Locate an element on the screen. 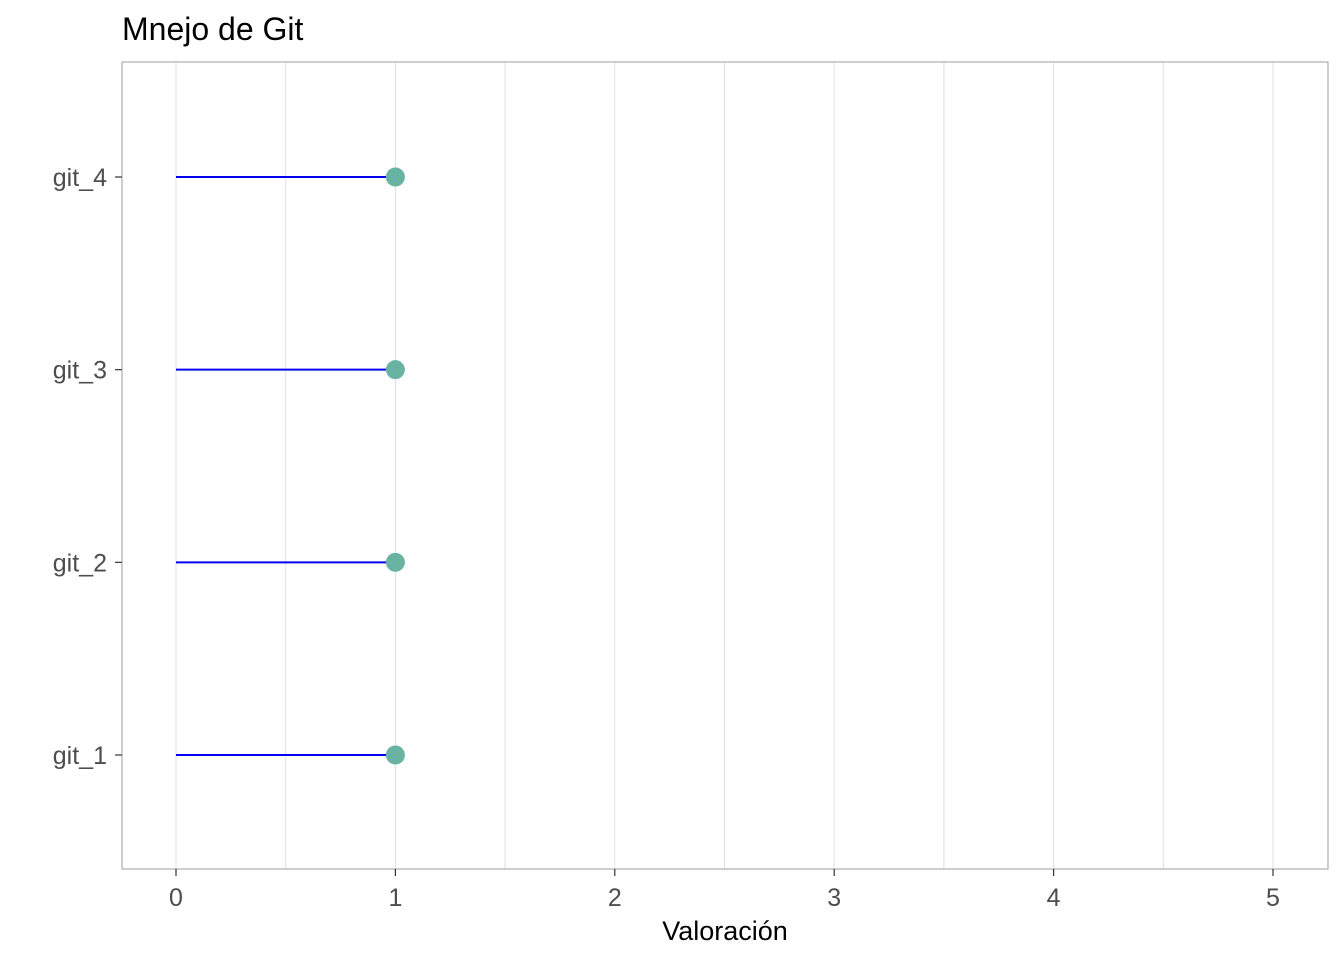 The height and width of the screenshot is (965, 1344). y-tick-label: git_2 is located at coordinates (80, 563).